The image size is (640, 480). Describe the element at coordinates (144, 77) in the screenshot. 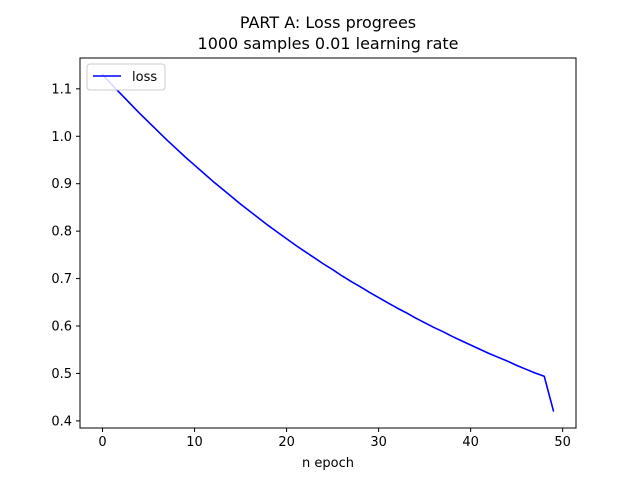

I see `legend-label-loss: loss` at that location.